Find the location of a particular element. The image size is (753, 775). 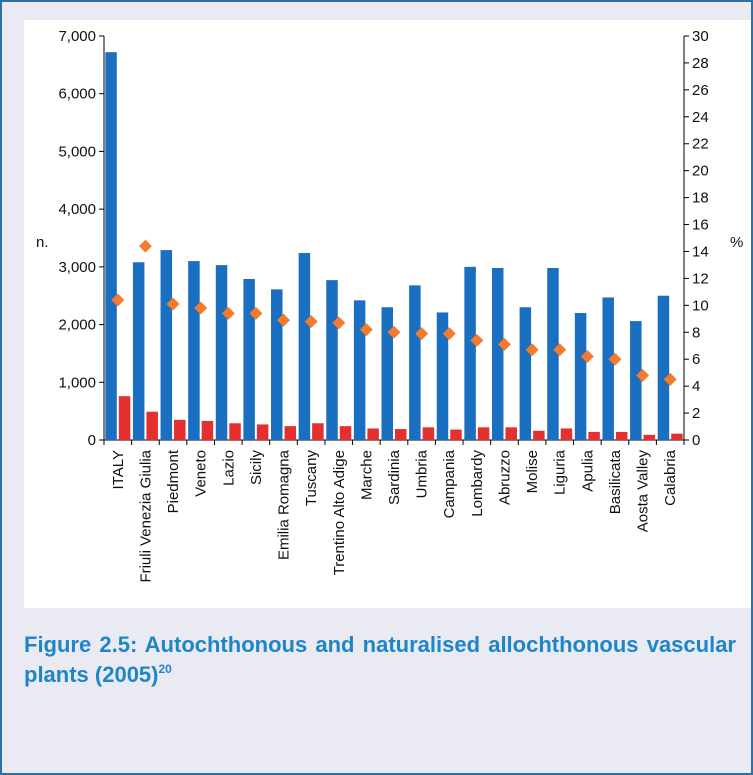

right-tick-label: 22 is located at coordinates (700, 144).